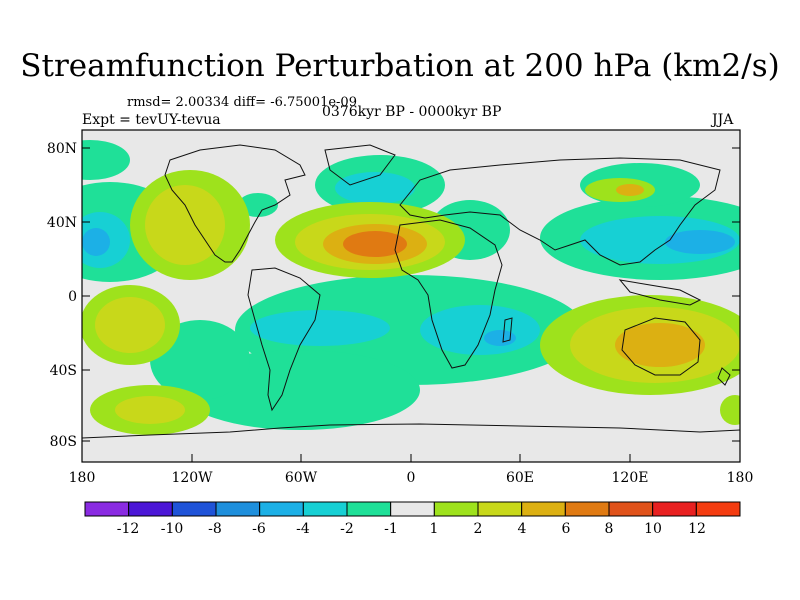 This screenshot has height=600, width=800. Describe the element at coordinates (391, 529) in the screenshot. I see `colorbar-label: -1` at that location.